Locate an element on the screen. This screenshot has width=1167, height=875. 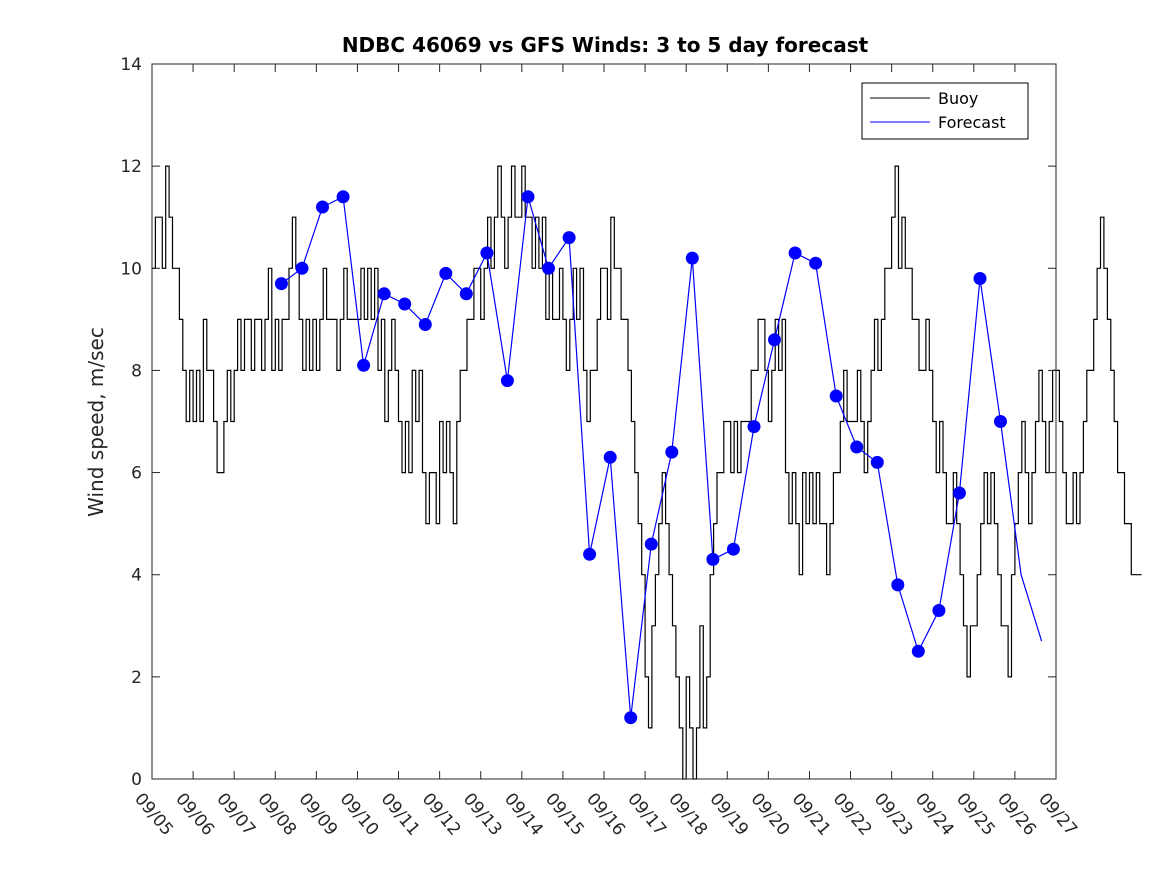
x-tick-label: 09/08 is located at coordinates (276, 814).